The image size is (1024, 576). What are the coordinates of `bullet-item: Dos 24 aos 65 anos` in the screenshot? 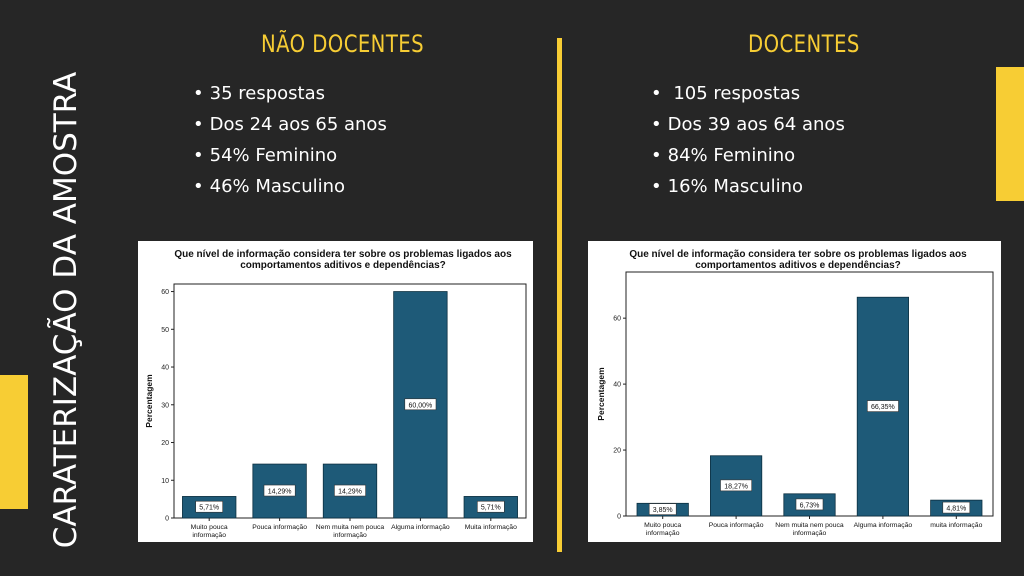 It's located at (290, 124).